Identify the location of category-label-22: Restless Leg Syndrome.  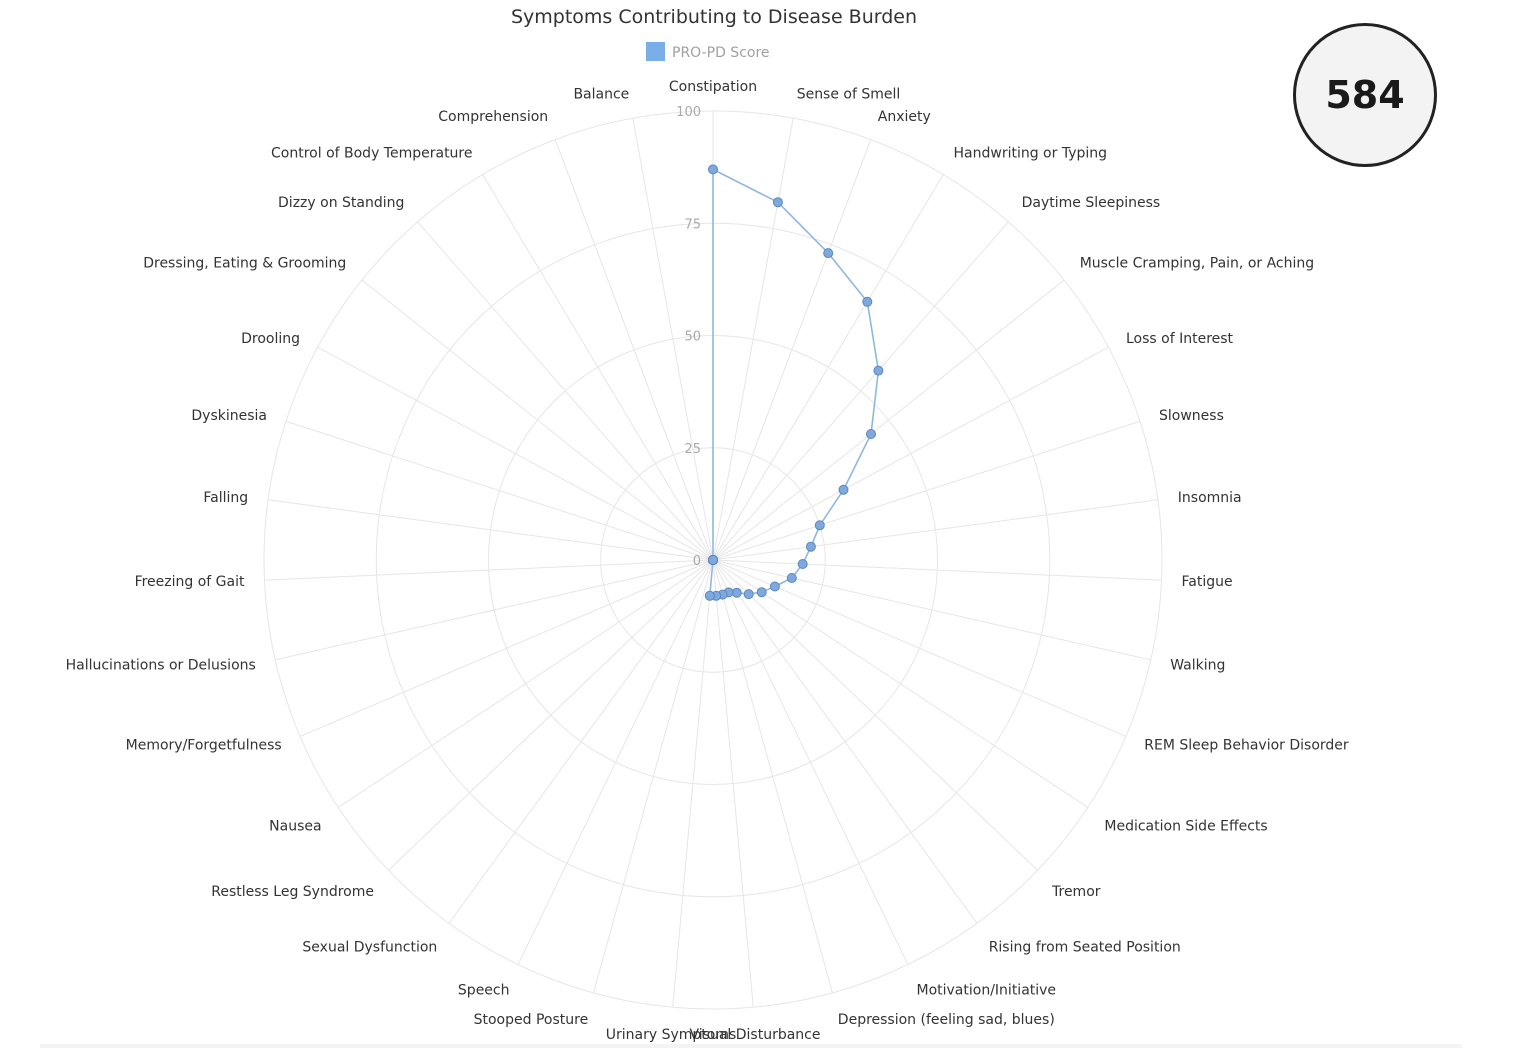
(292, 892).